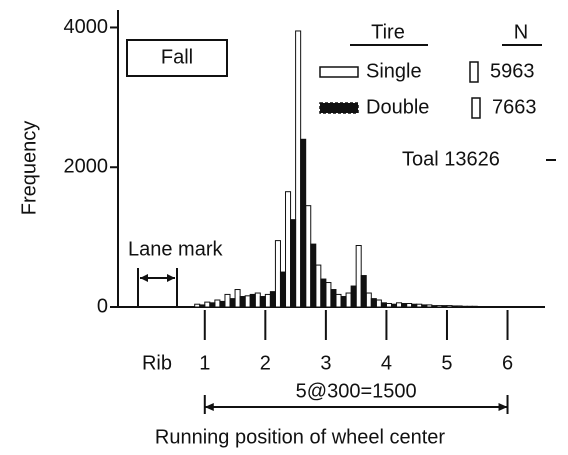  What do you see at coordinates (204, 363) in the screenshot?
I see `x-tick-label: 1` at bounding box center [204, 363].